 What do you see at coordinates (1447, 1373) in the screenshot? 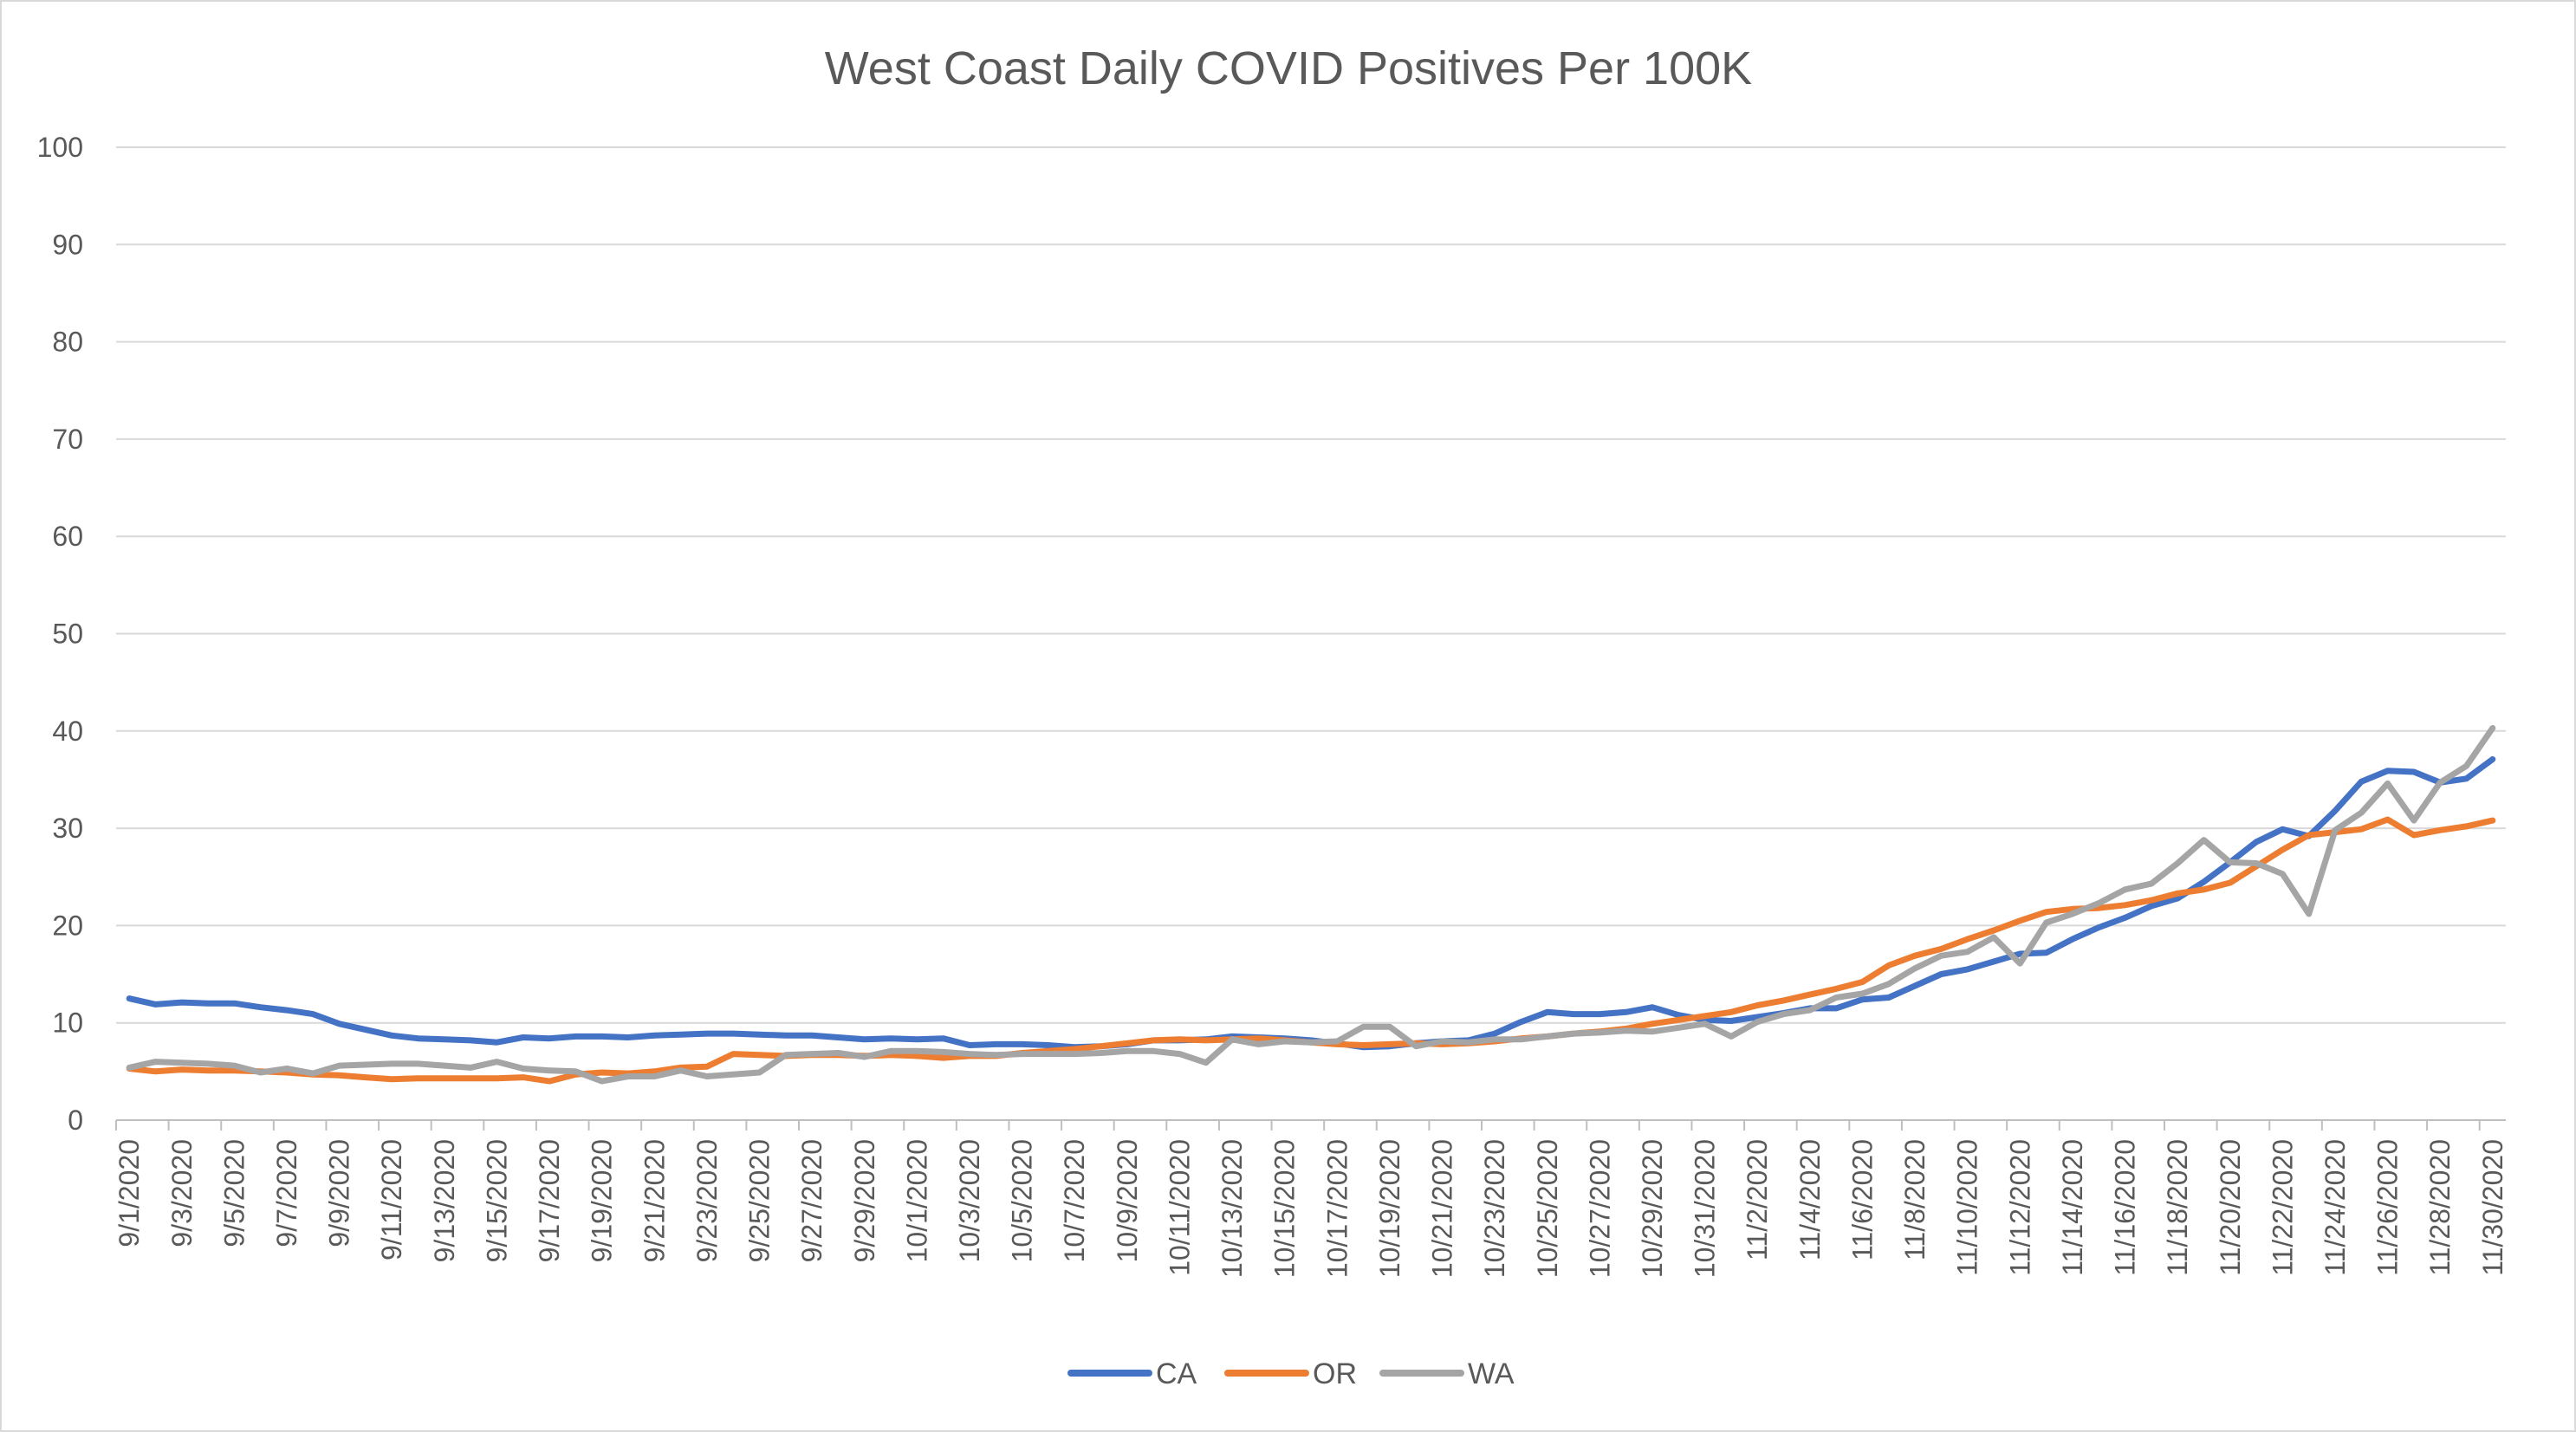
I see `legend-item-wa: WA` at bounding box center [1447, 1373].